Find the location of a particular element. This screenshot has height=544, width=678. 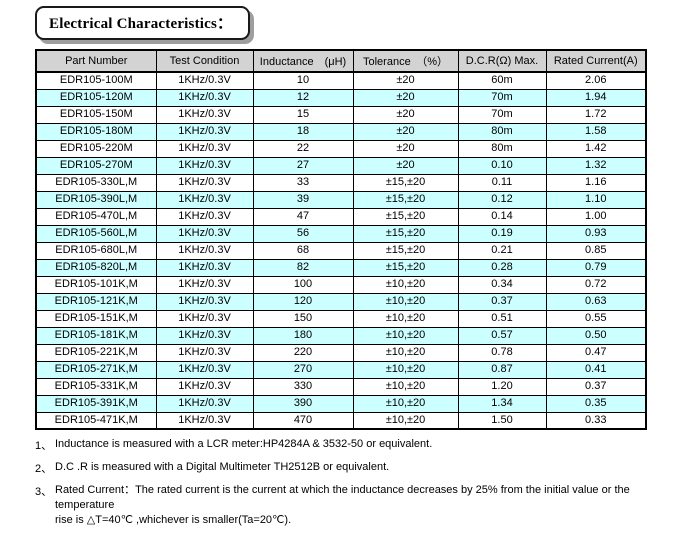

table-cell: 0.93 is located at coordinates (596, 233).